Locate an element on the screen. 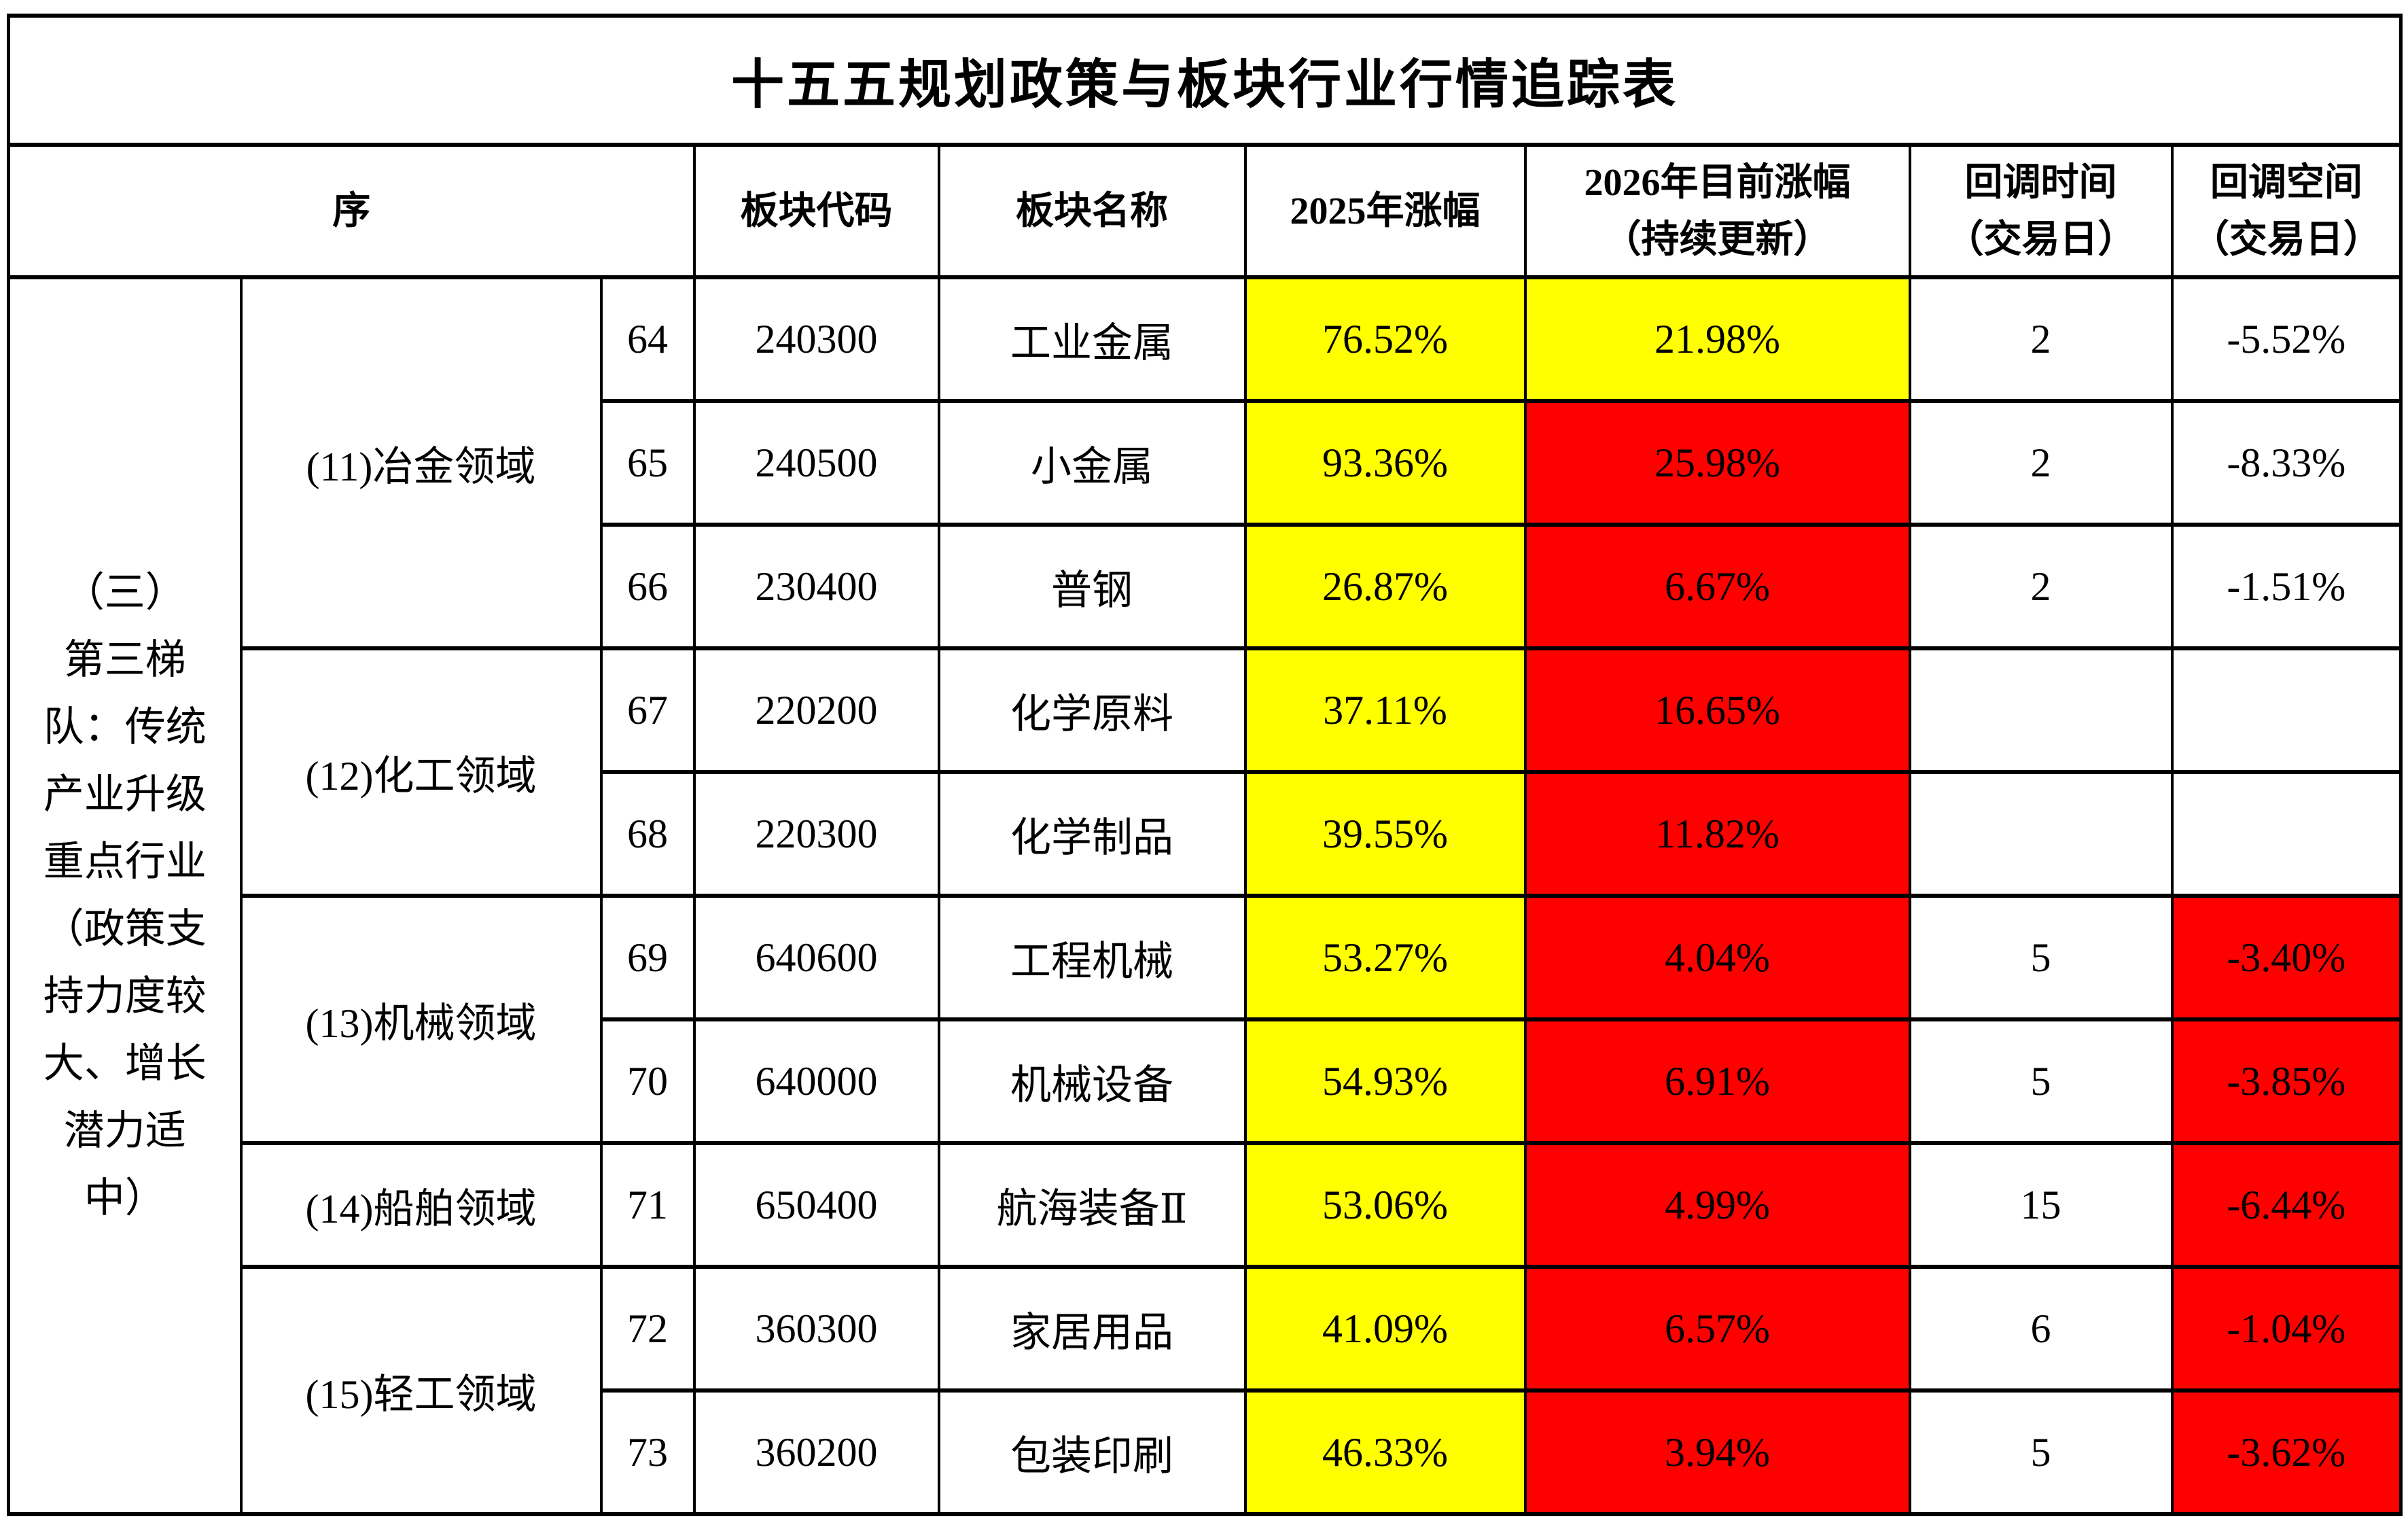  row71-range-cell: -6.44% is located at coordinates (2286, 1205).